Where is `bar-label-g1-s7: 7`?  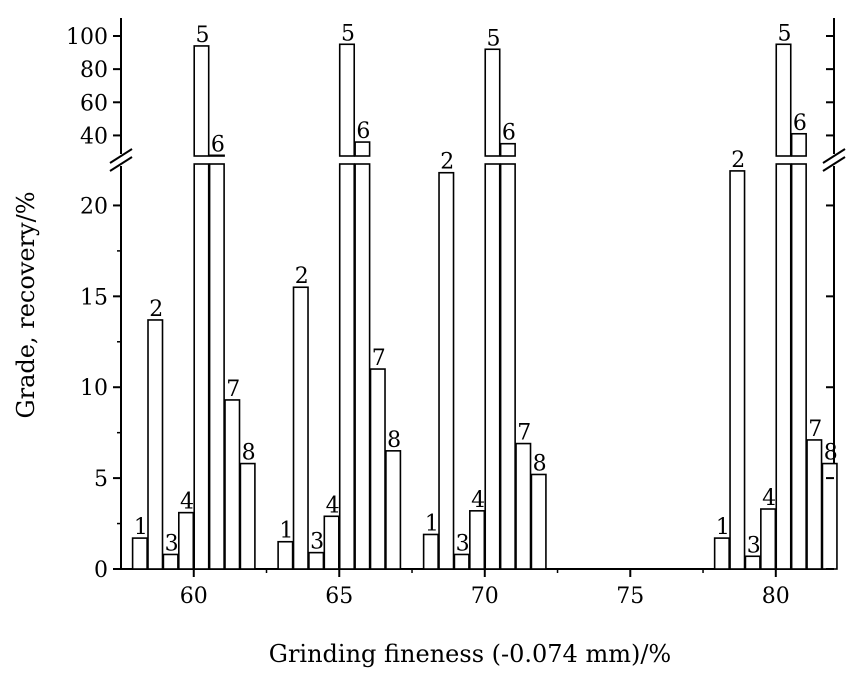 bar-label-g1-s7: 7 is located at coordinates (379, 358).